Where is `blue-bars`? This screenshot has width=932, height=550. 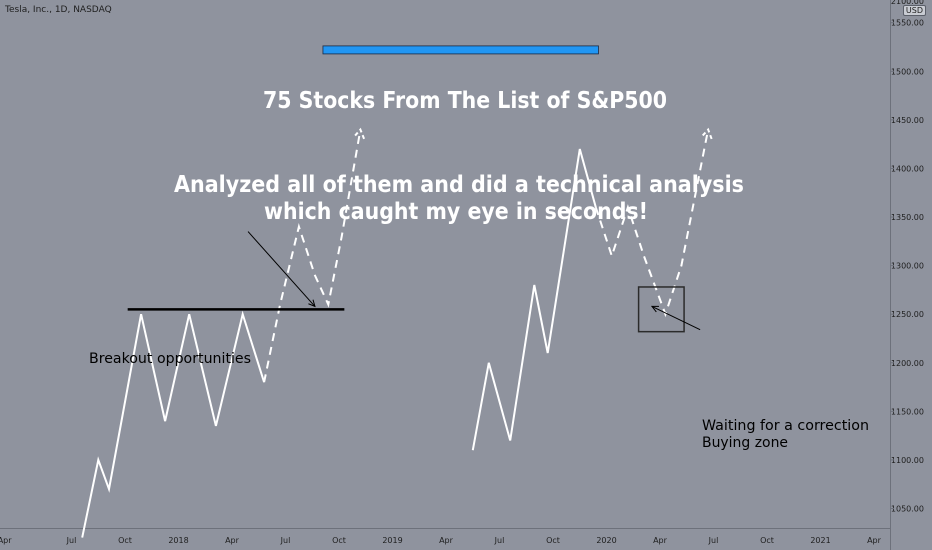
blue-bars is located at coordinates (460, 50).